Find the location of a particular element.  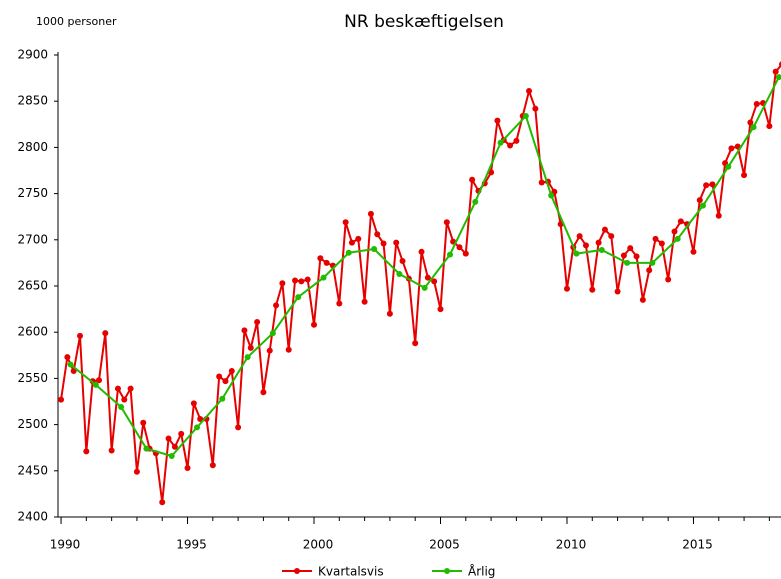

legend-marker is located at coordinates (297, 571).